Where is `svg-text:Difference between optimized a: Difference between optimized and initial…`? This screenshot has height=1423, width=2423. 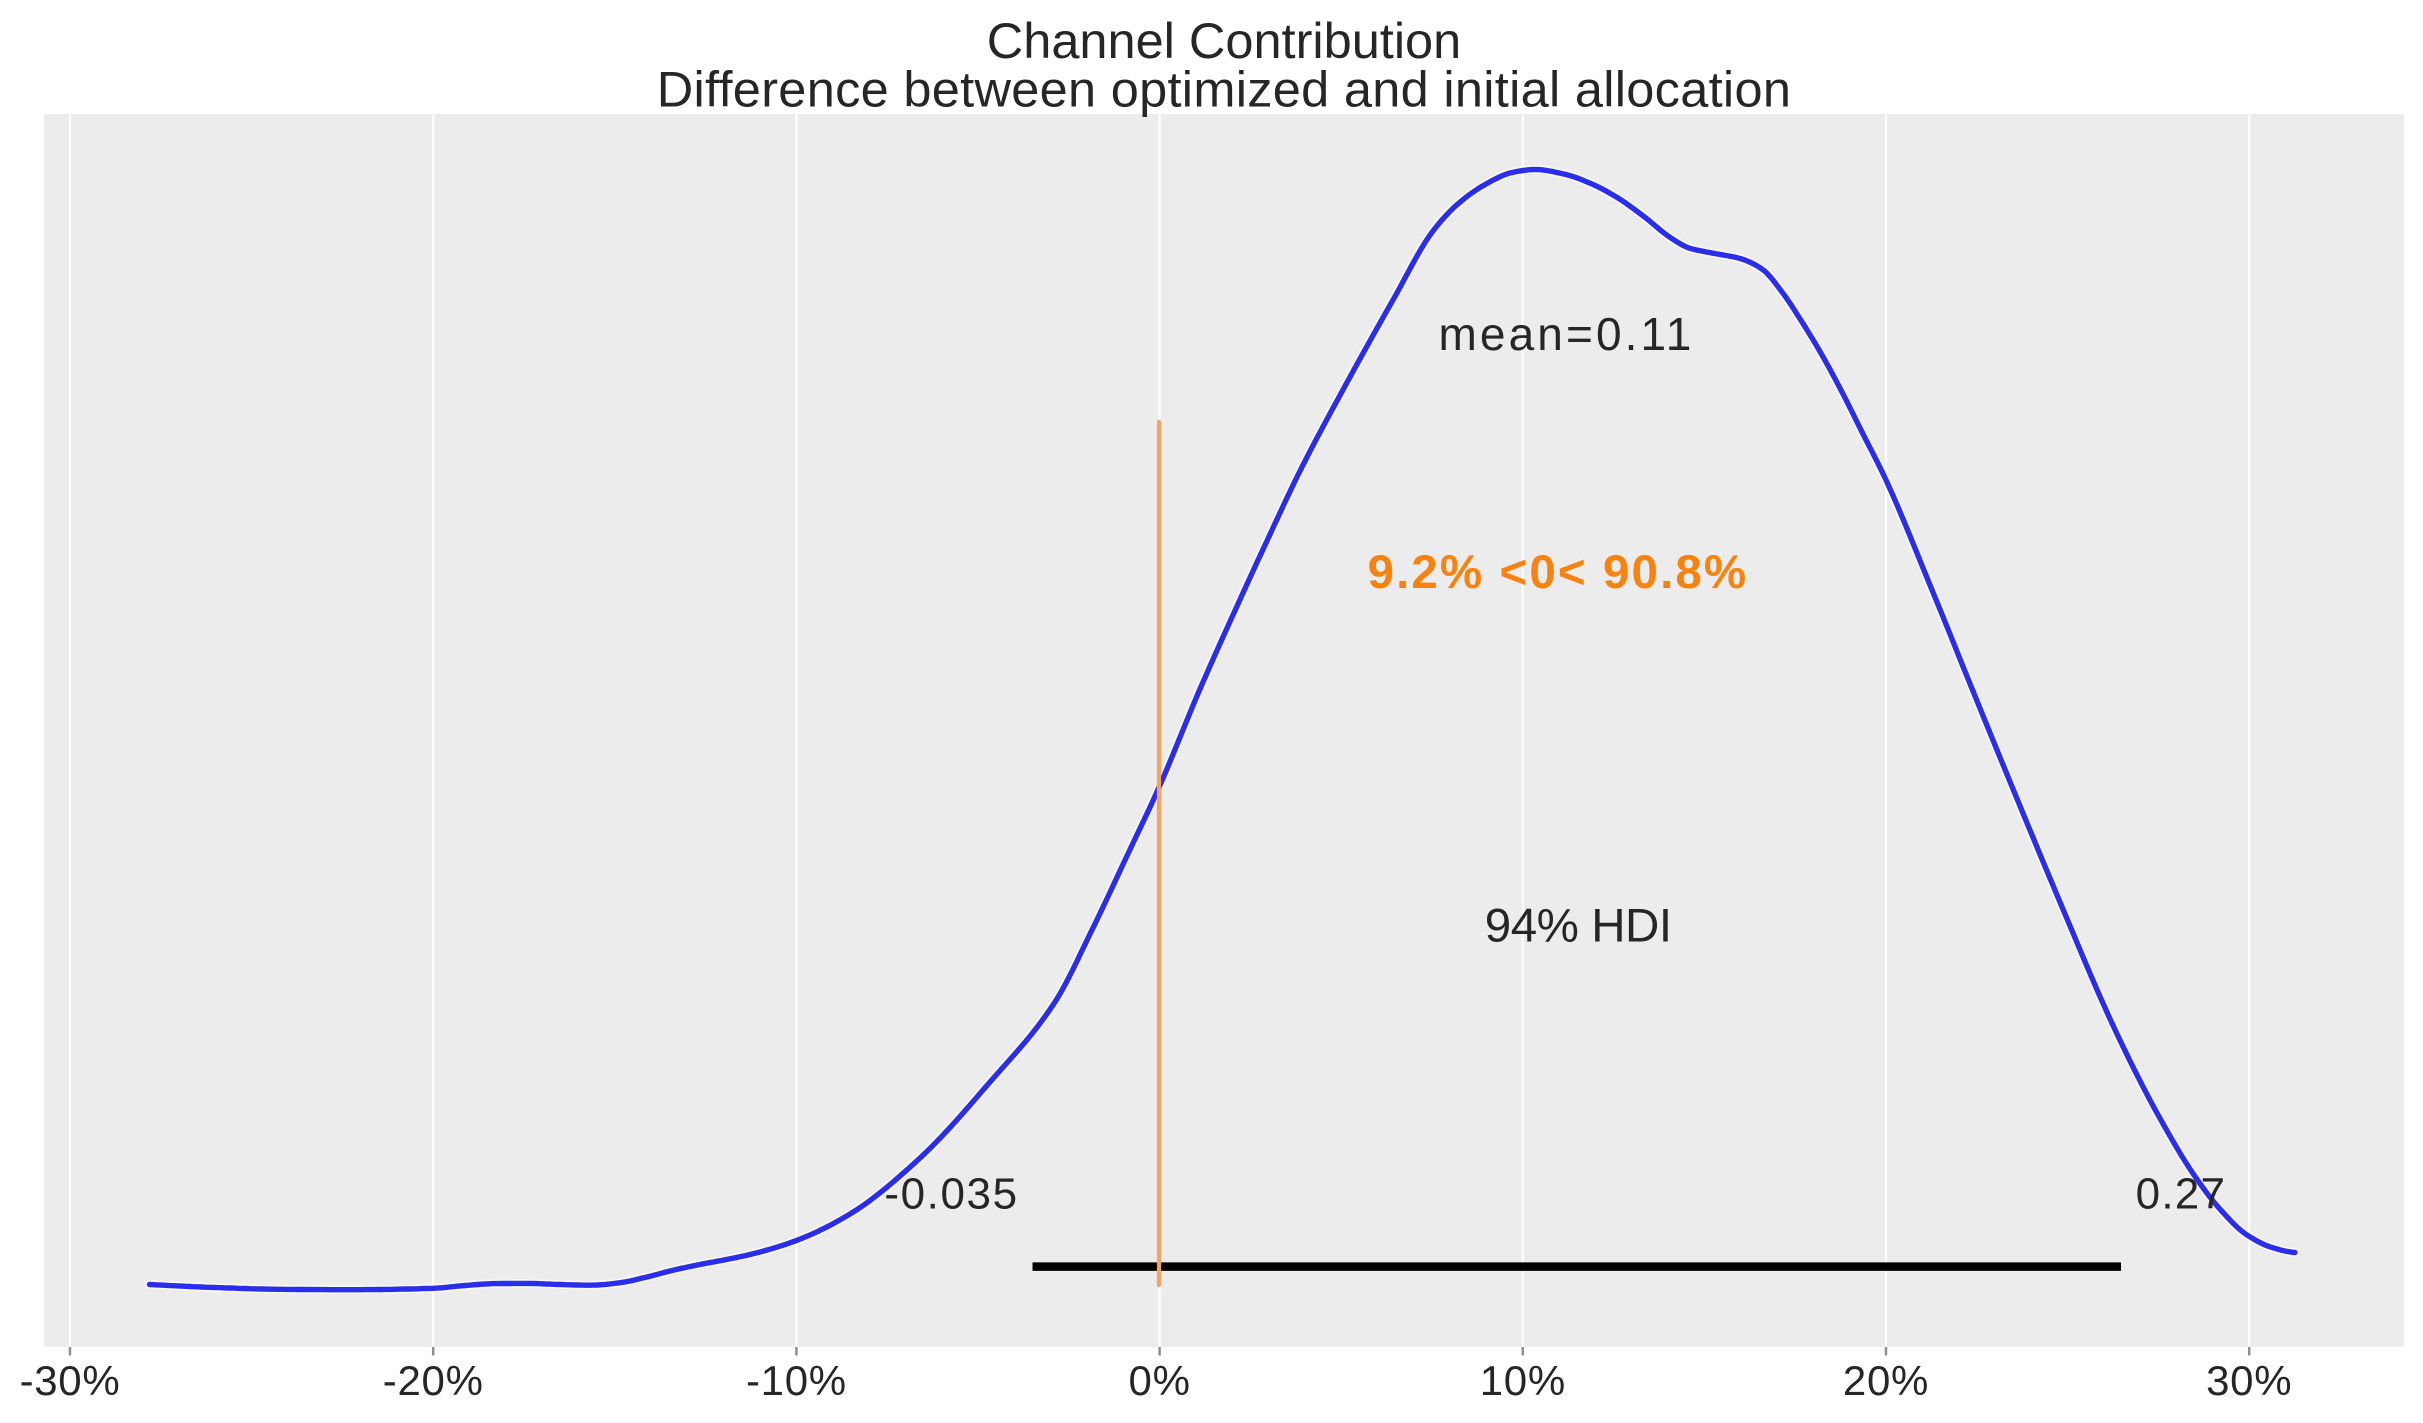
svg-text:Difference between optimized a: Difference between optimized and initial… is located at coordinates (1224, 89).